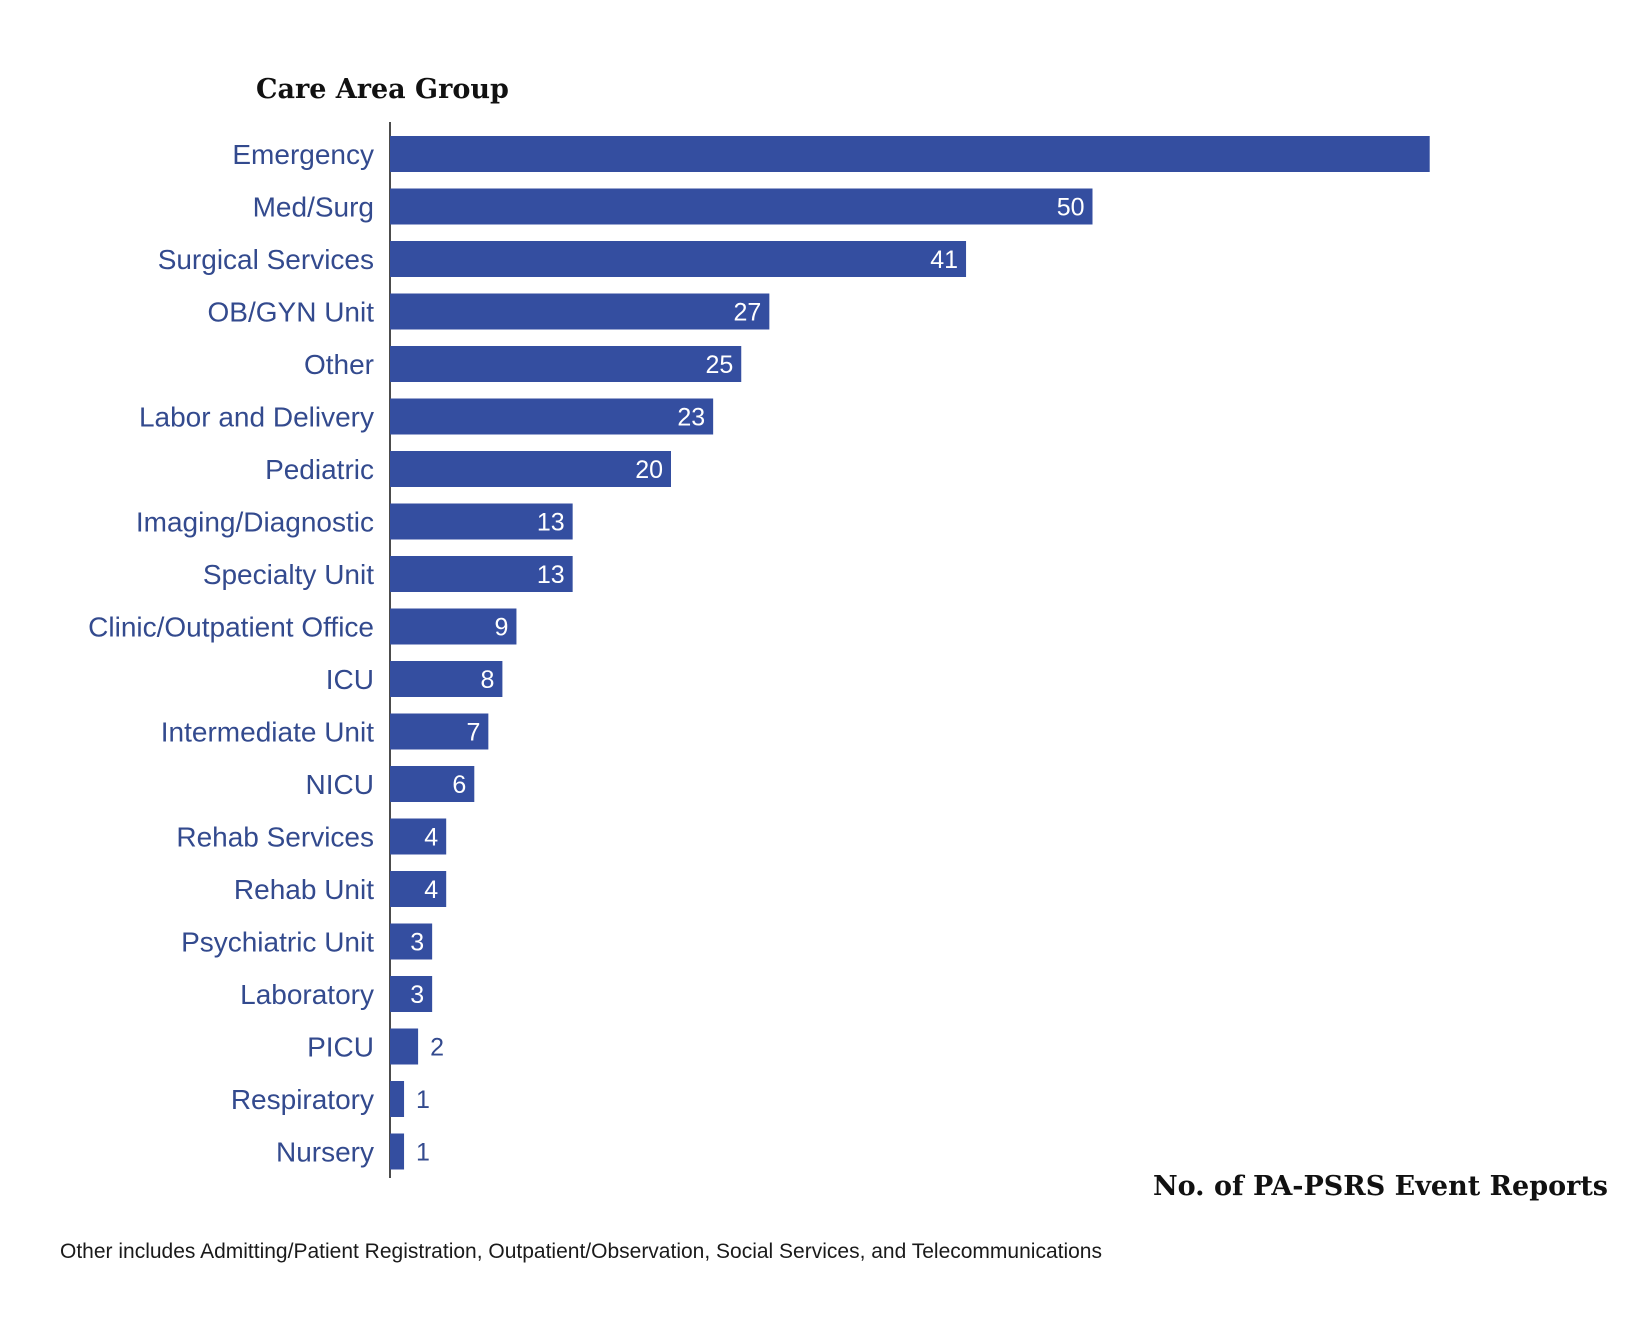 Image resolution: width=1649 pixels, height=1318 pixels. What do you see at coordinates (439, 731) in the screenshot?
I see `bar-intermediate-unit` at bounding box center [439, 731].